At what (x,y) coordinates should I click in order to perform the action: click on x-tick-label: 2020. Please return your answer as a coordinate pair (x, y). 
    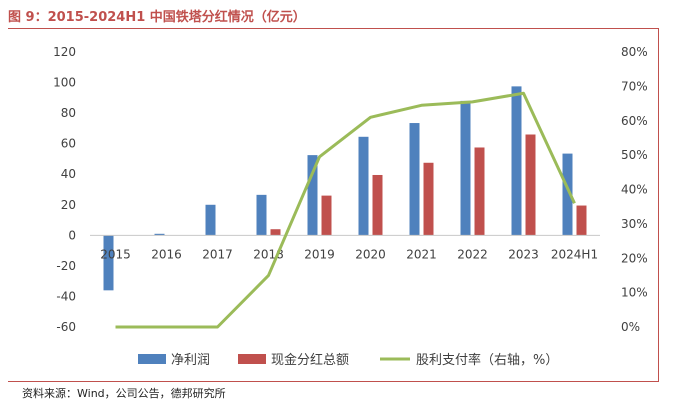
    Looking at the image, I should click on (370, 254).